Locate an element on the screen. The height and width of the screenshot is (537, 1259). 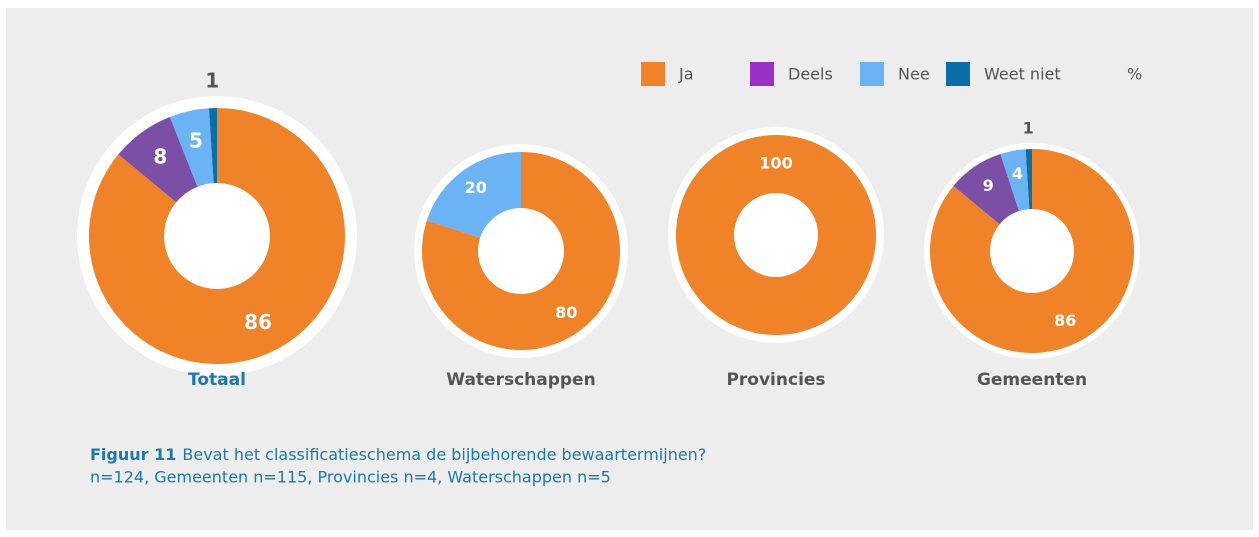
legend-unit: % is located at coordinates (1134, 74).